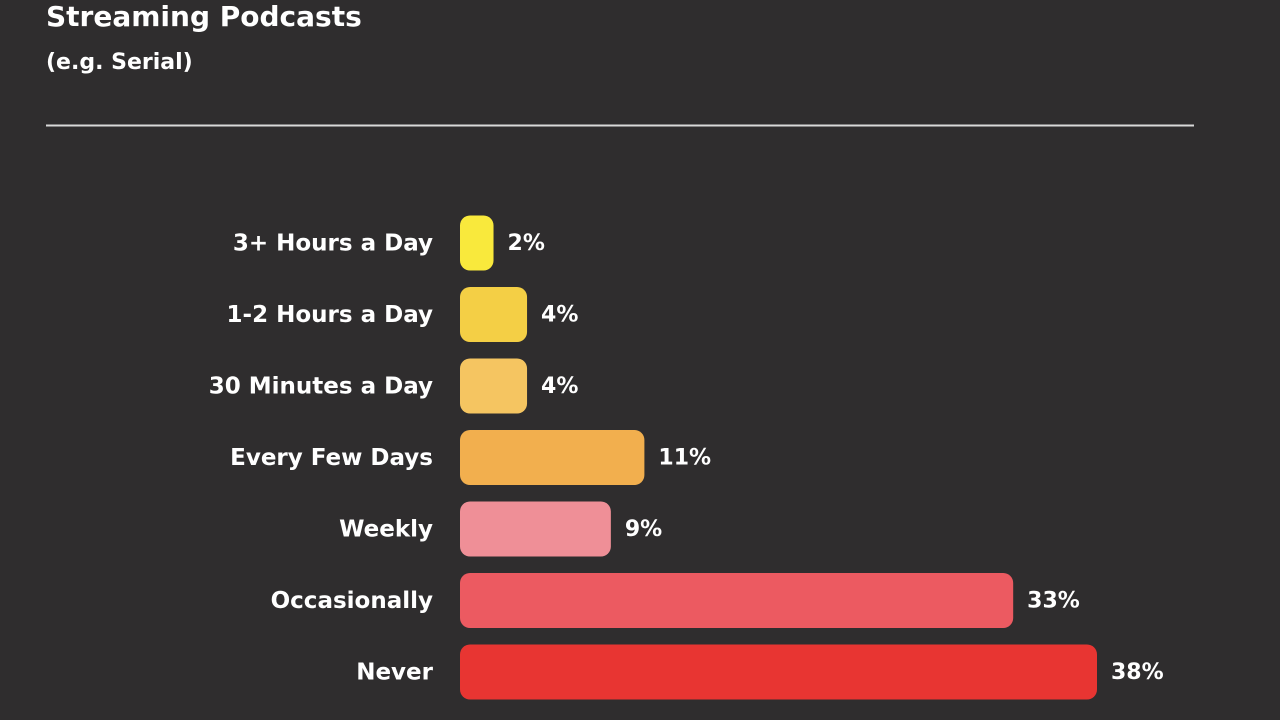  What do you see at coordinates (333, 244) in the screenshot?
I see `category-label: 3+ Hours a Day` at bounding box center [333, 244].